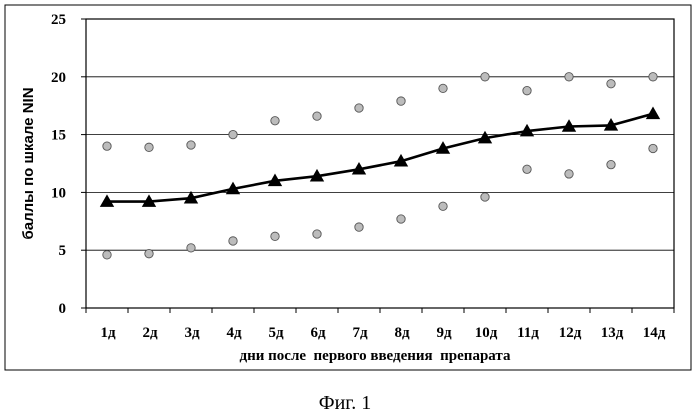 Image resolution: width=700 pixels, height=420 pixels. I want to click on figure-caption: Фиг. 1, so click(345, 403).